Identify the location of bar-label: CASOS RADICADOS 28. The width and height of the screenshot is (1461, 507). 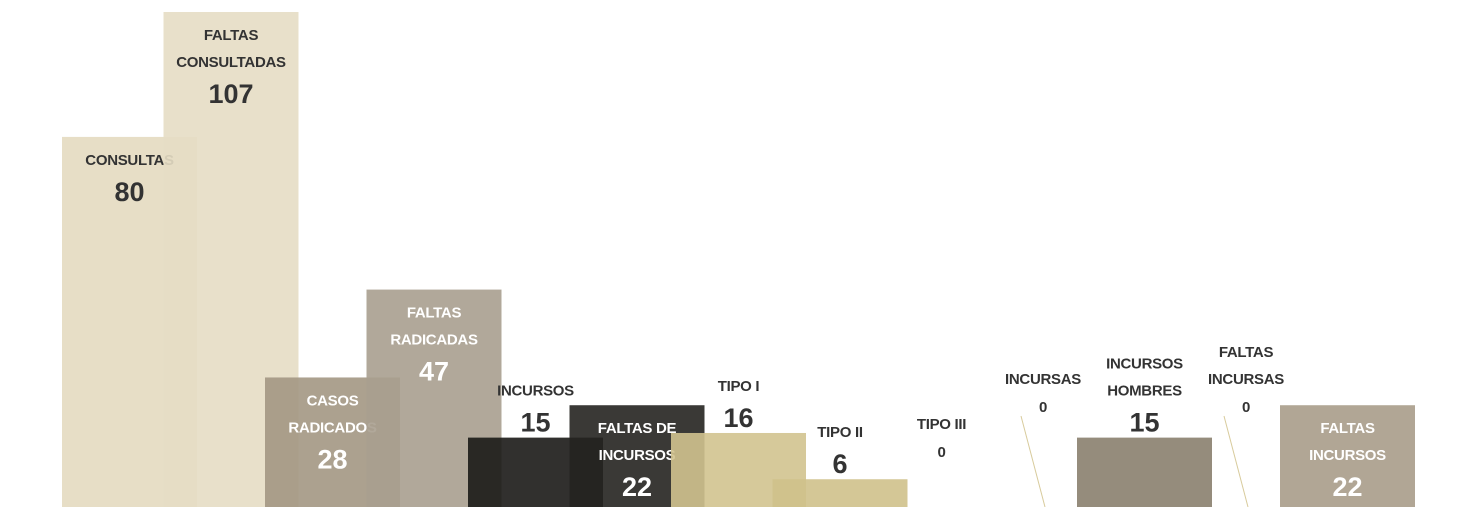
(332, 433).